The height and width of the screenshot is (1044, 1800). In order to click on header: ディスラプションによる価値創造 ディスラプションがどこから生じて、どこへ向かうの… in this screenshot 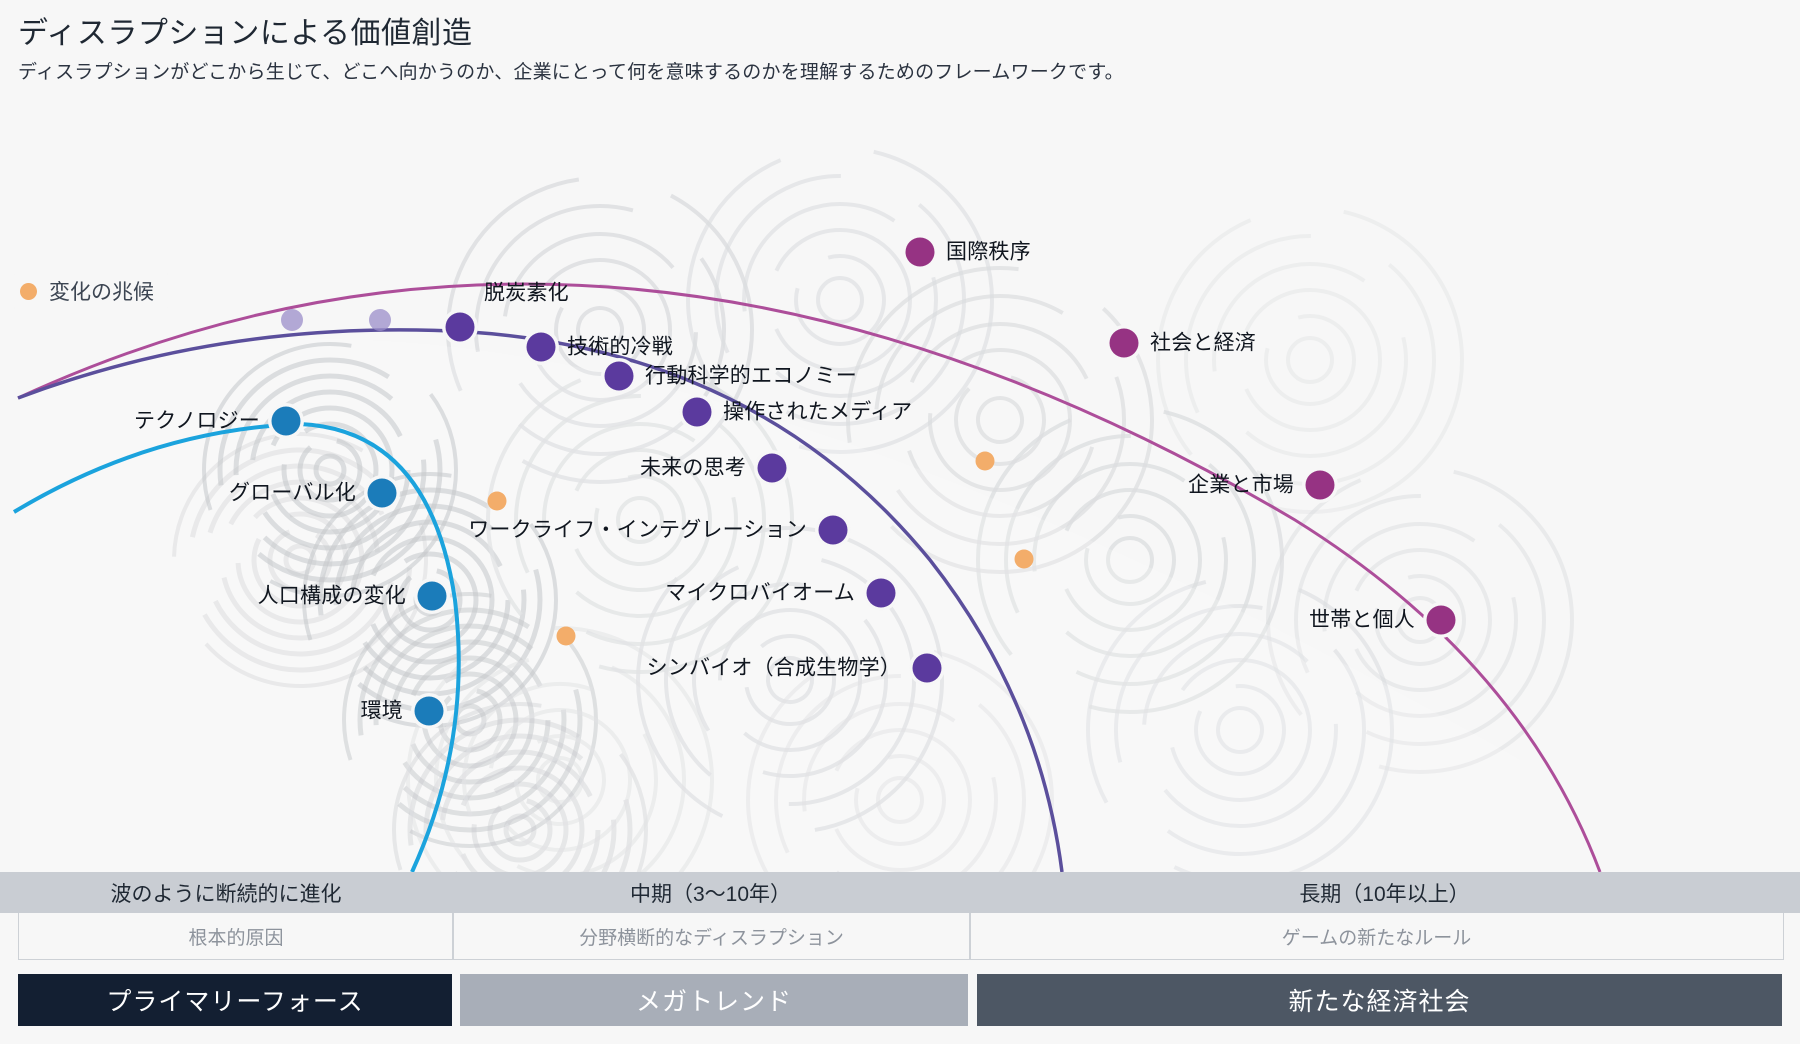, I will do `click(768, 51)`.